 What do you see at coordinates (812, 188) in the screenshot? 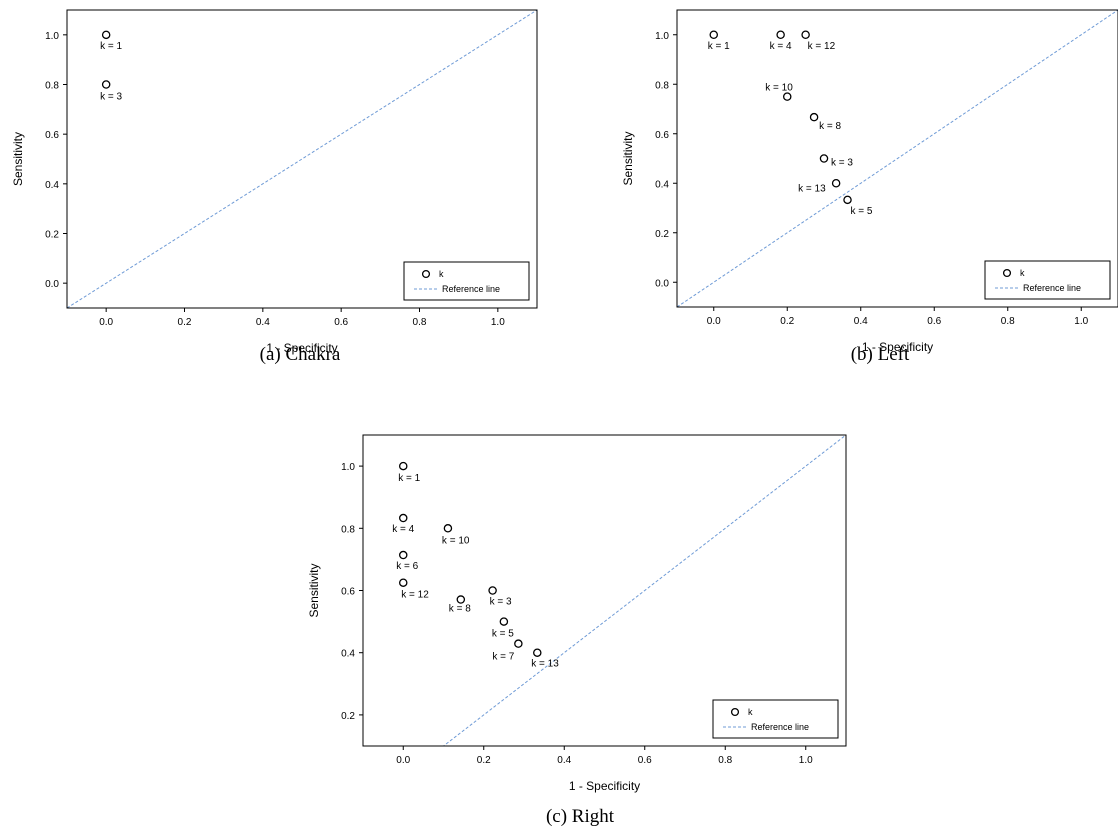
I see `data-point-label: k = 13` at bounding box center [812, 188].